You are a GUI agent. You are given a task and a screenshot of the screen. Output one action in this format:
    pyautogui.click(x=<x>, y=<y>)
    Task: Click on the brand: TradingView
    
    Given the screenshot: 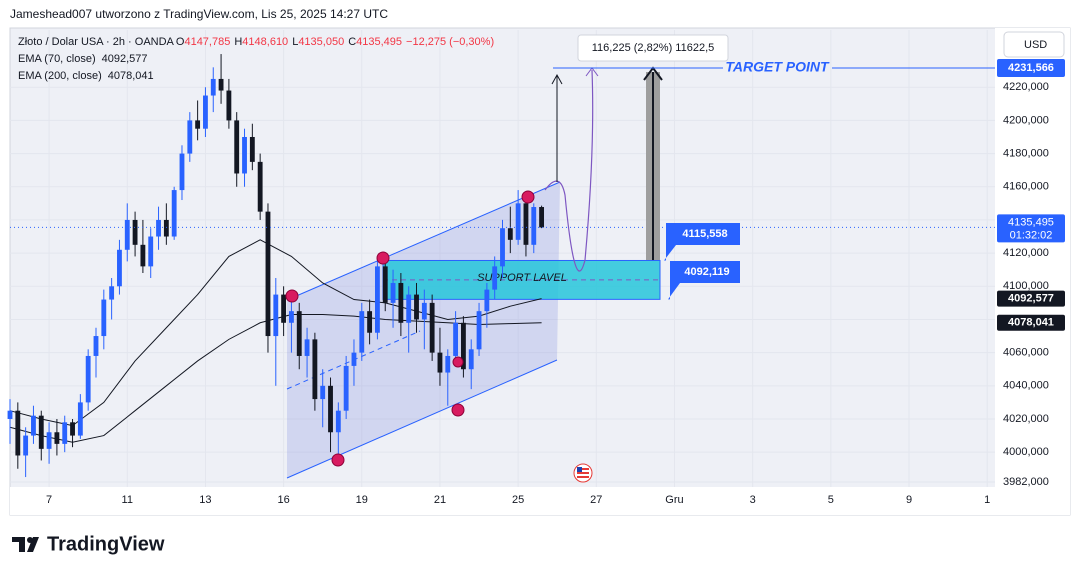 What is the action you would take?
    pyautogui.click(x=88, y=544)
    